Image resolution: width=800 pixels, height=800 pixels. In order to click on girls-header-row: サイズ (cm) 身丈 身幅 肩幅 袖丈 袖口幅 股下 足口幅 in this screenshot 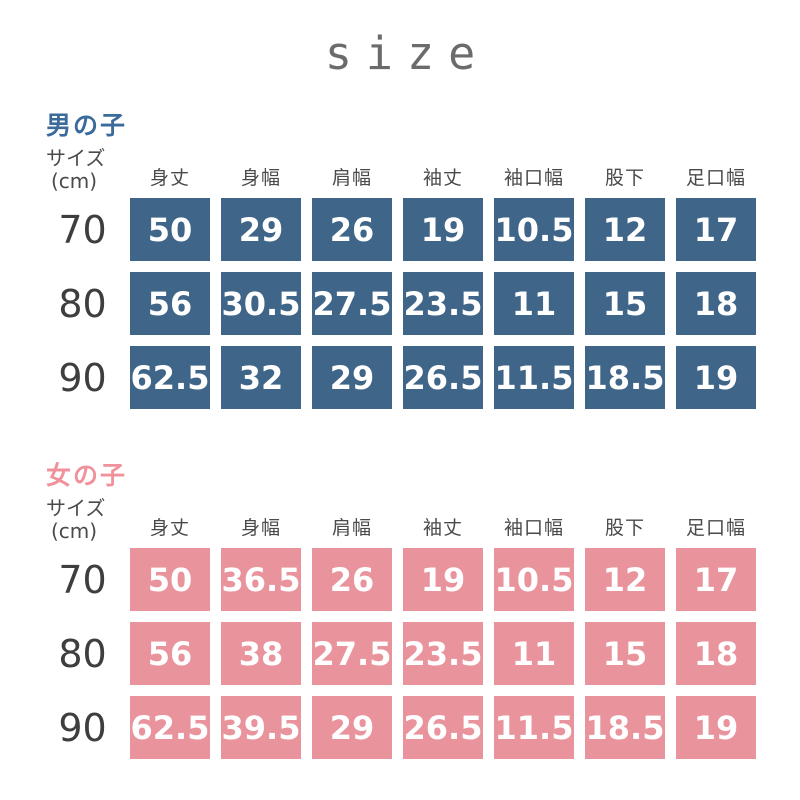, I will do `click(402, 519)`.